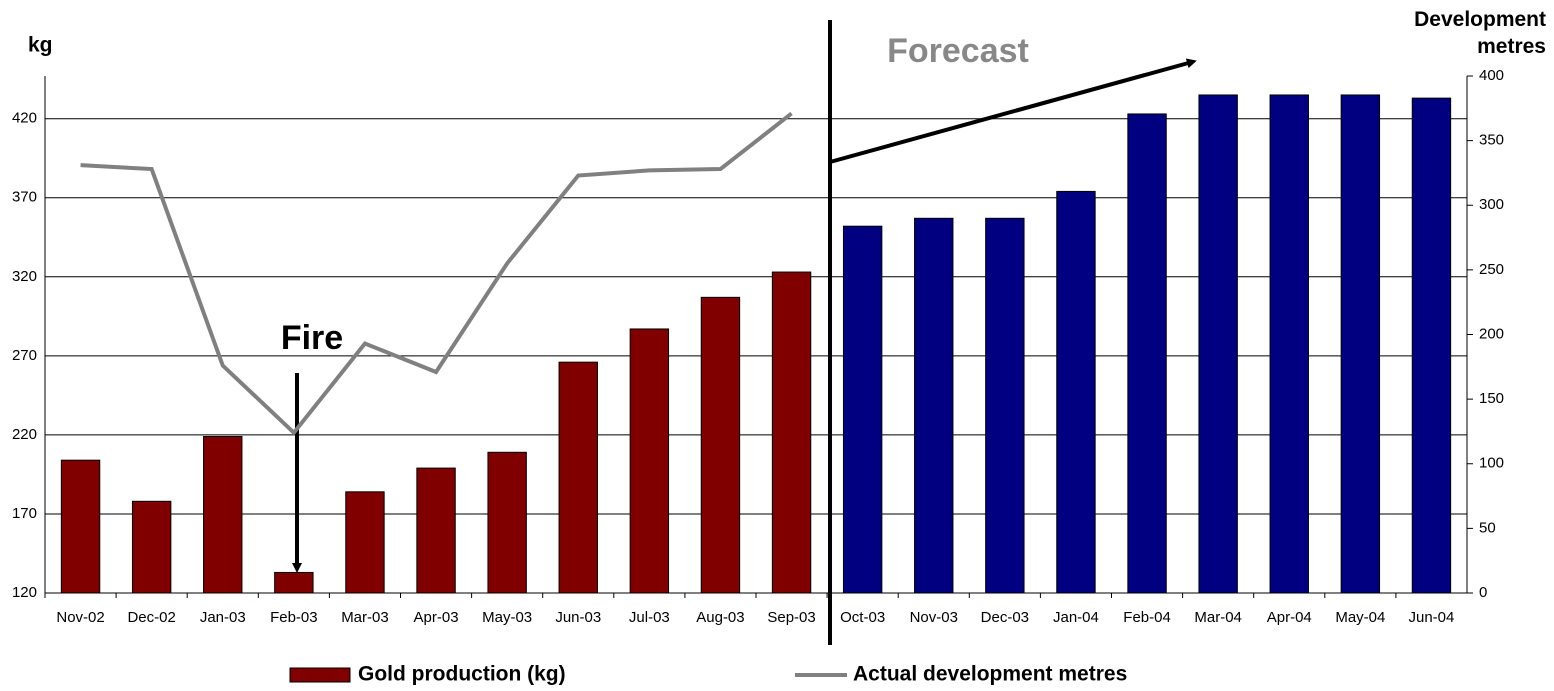  I want to click on legend-label: Actual development metres, so click(990, 674).